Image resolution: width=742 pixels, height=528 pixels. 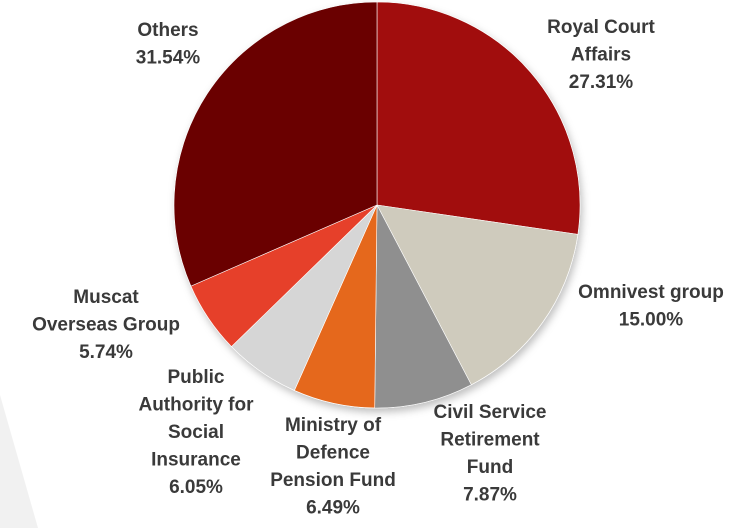 What do you see at coordinates (106, 352) in the screenshot?
I see `slice-percent: 5.74%` at bounding box center [106, 352].